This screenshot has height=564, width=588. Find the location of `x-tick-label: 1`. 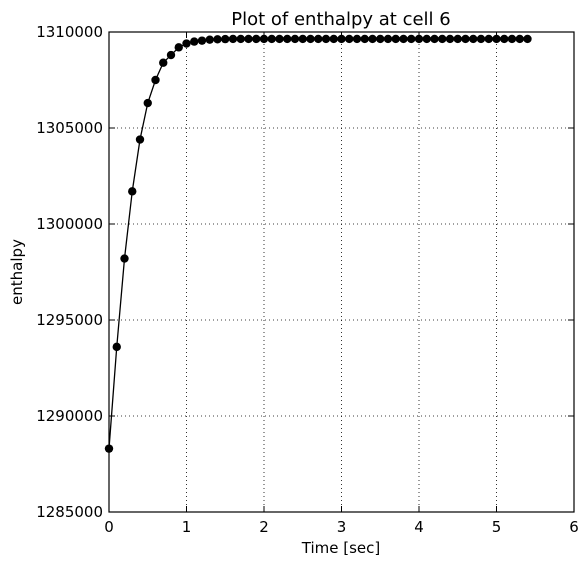

x-tick-label: 1 is located at coordinates (187, 527).